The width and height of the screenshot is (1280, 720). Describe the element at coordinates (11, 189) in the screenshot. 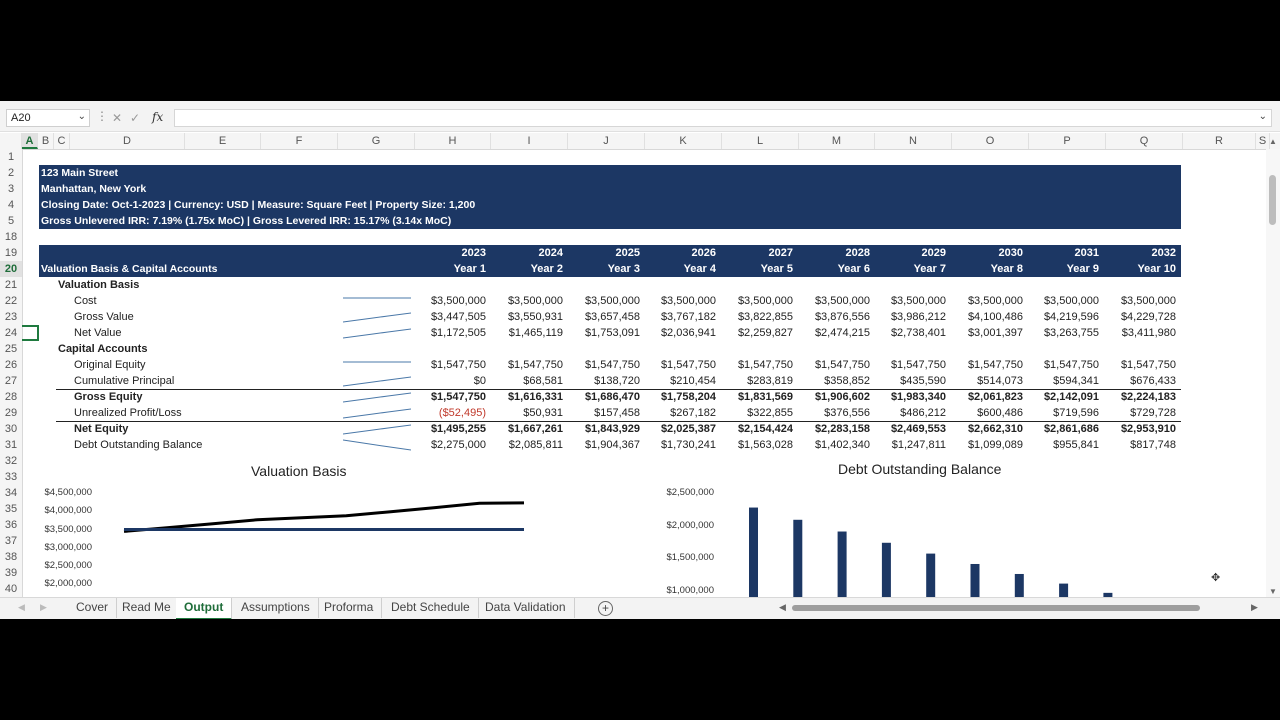

I see `row-header-3: 3` at that location.